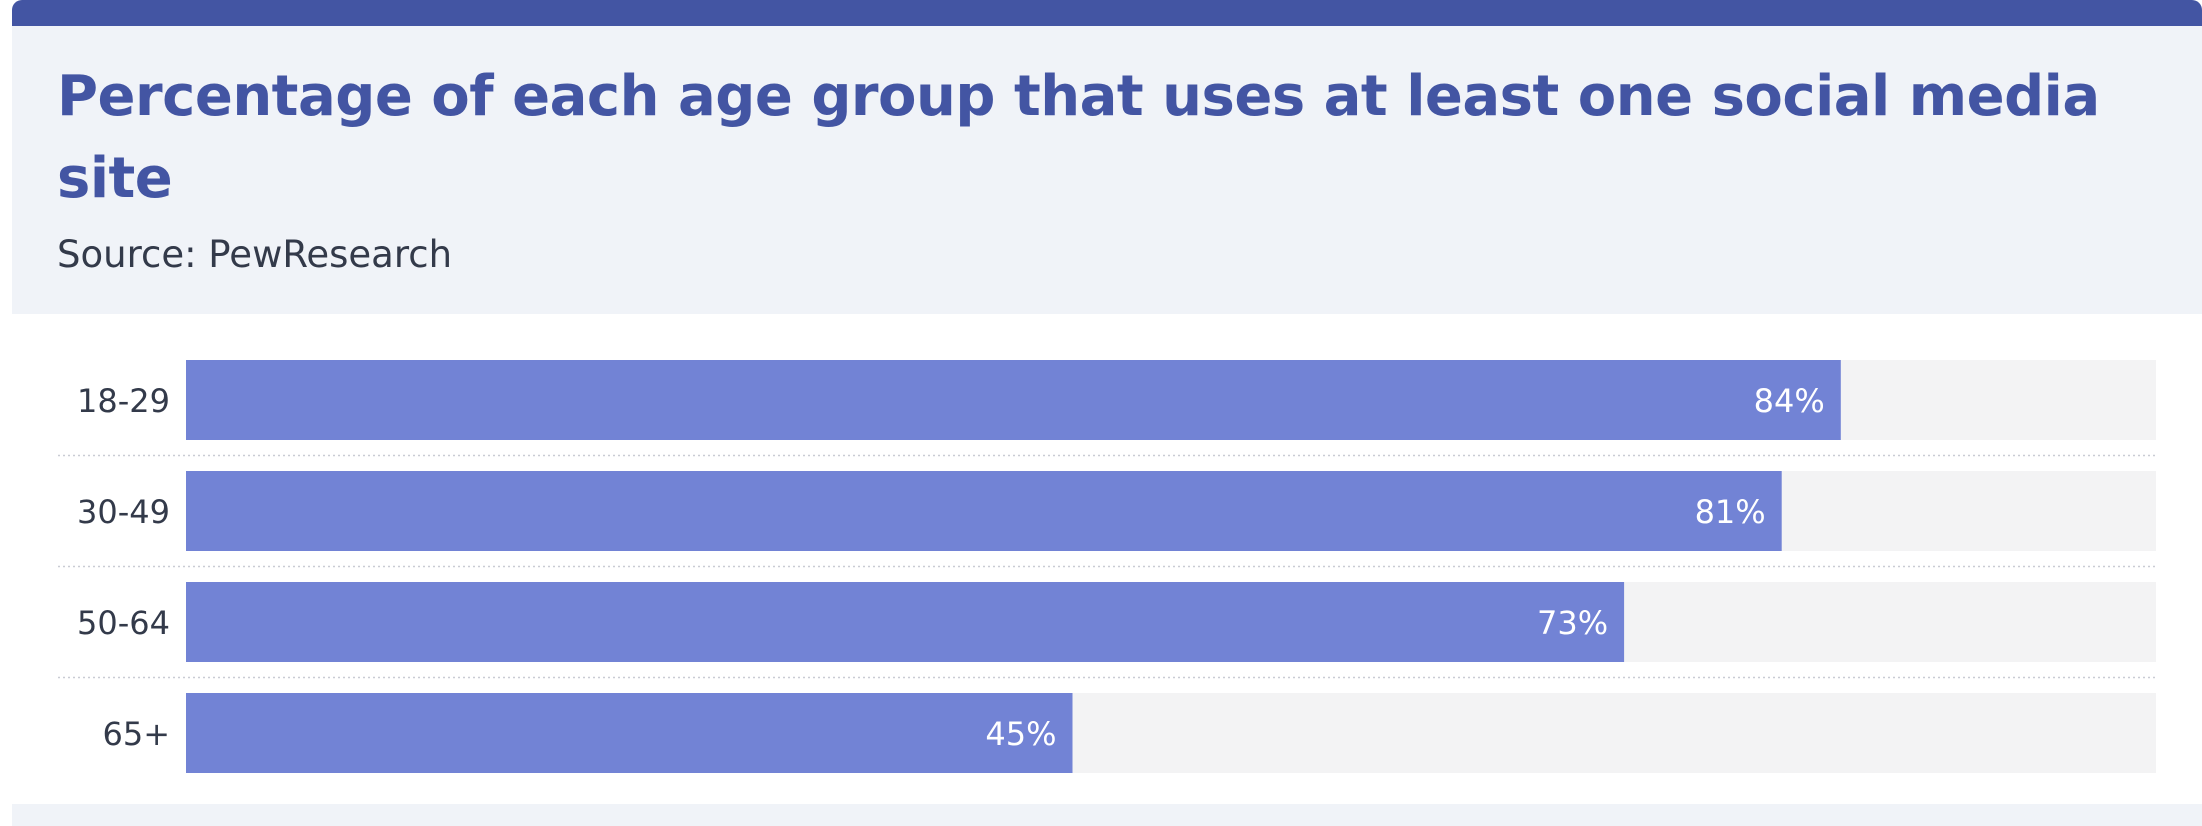  What do you see at coordinates (123, 623) in the screenshot?
I see `category-label: 50-64` at bounding box center [123, 623].